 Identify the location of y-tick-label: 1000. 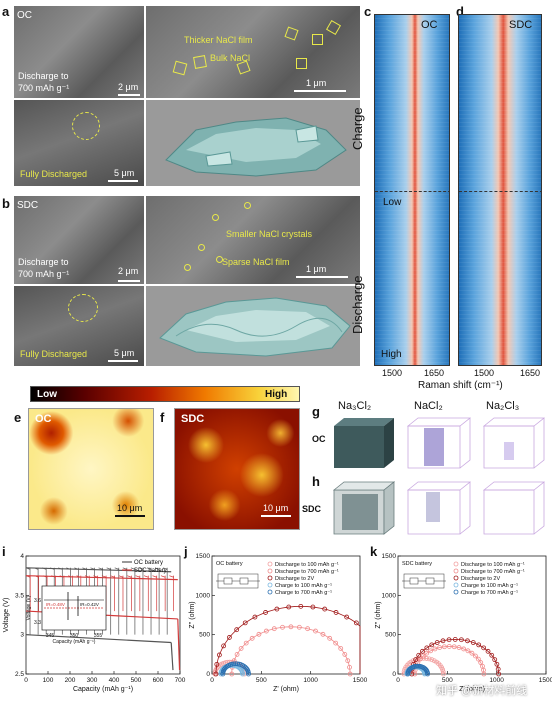
(203, 595).